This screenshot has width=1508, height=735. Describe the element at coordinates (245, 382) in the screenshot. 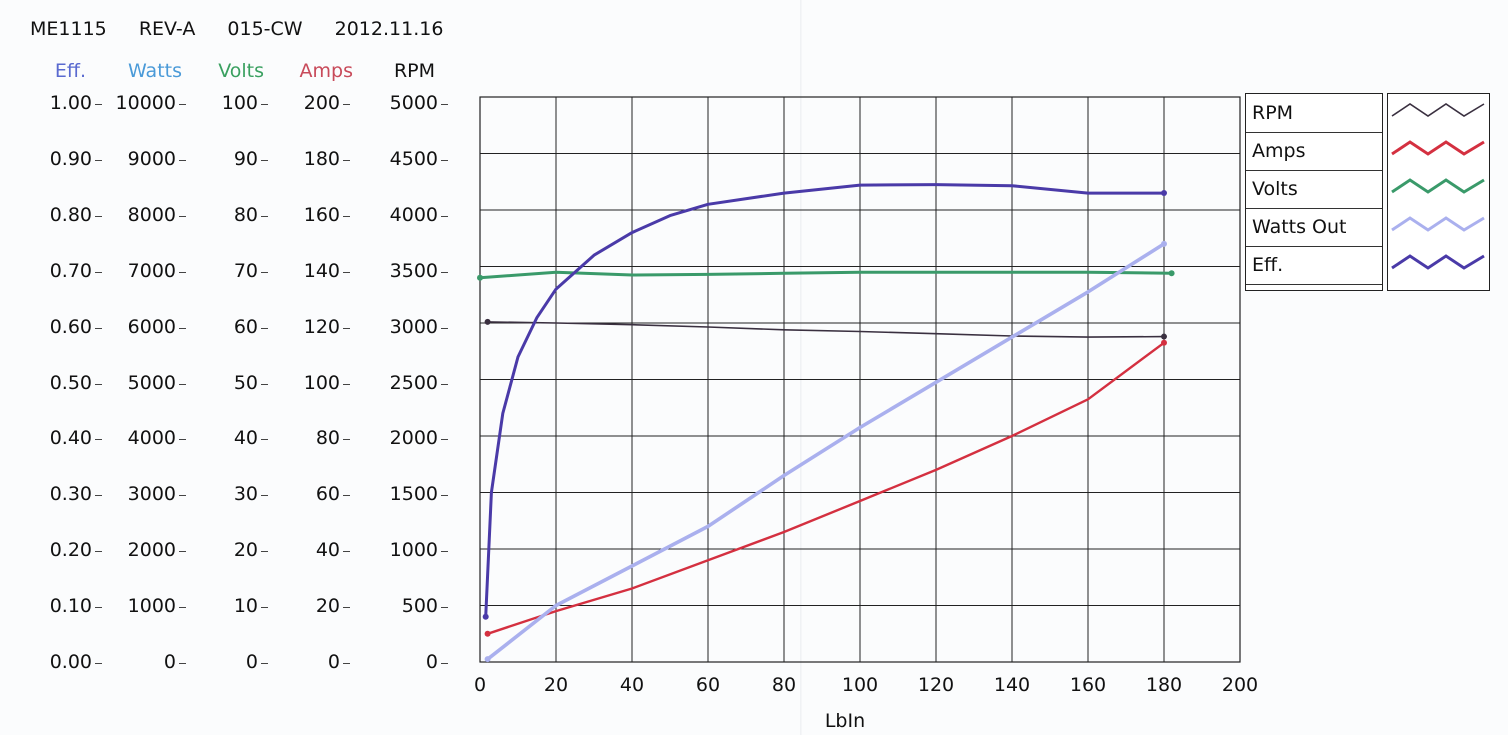

I see `y-tick-volts: 50` at that location.